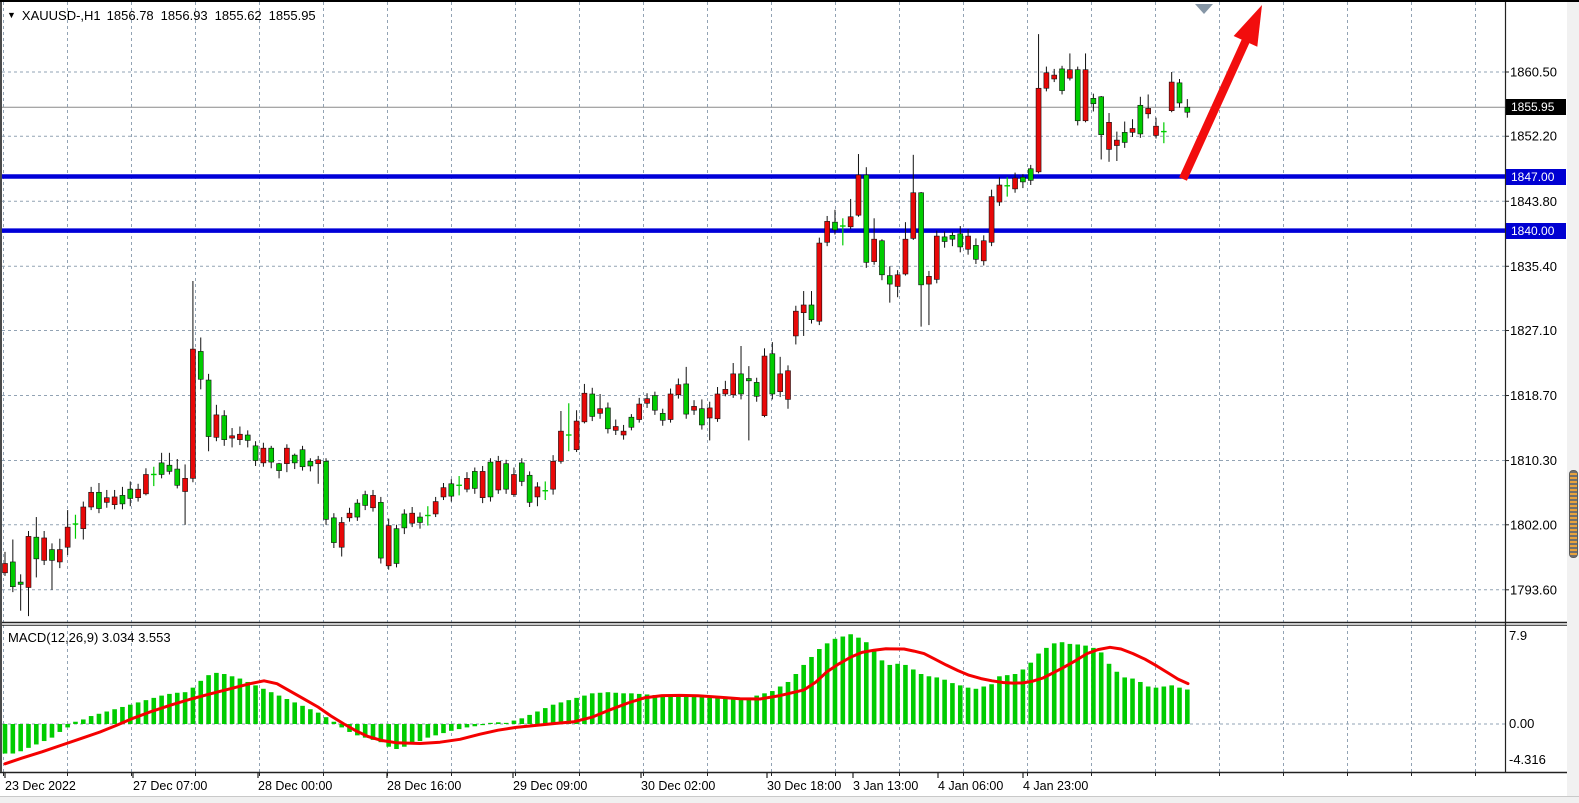 The width and height of the screenshot is (1579, 803). Describe the element at coordinates (804, 786) in the screenshot. I see `time-axis-label: 30 Dec 18:00` at that location.